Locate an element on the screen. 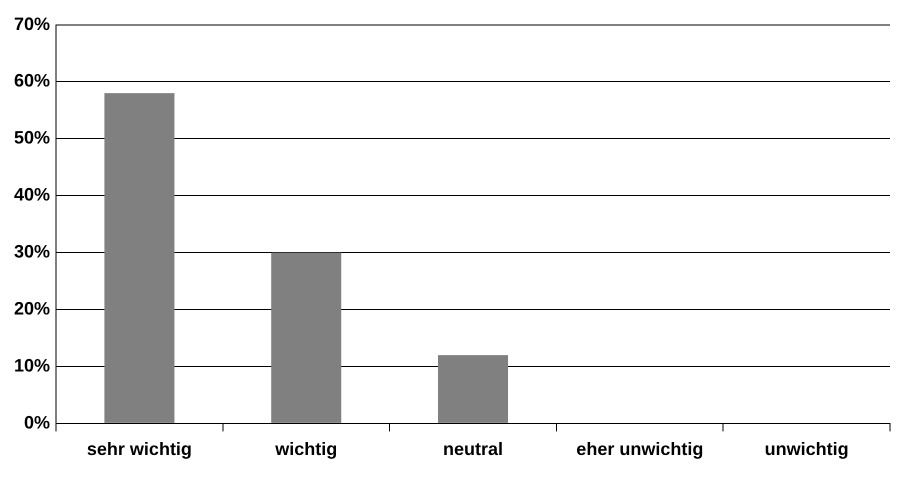  y-tick-label: 20% is located at coordinates (32, 308).